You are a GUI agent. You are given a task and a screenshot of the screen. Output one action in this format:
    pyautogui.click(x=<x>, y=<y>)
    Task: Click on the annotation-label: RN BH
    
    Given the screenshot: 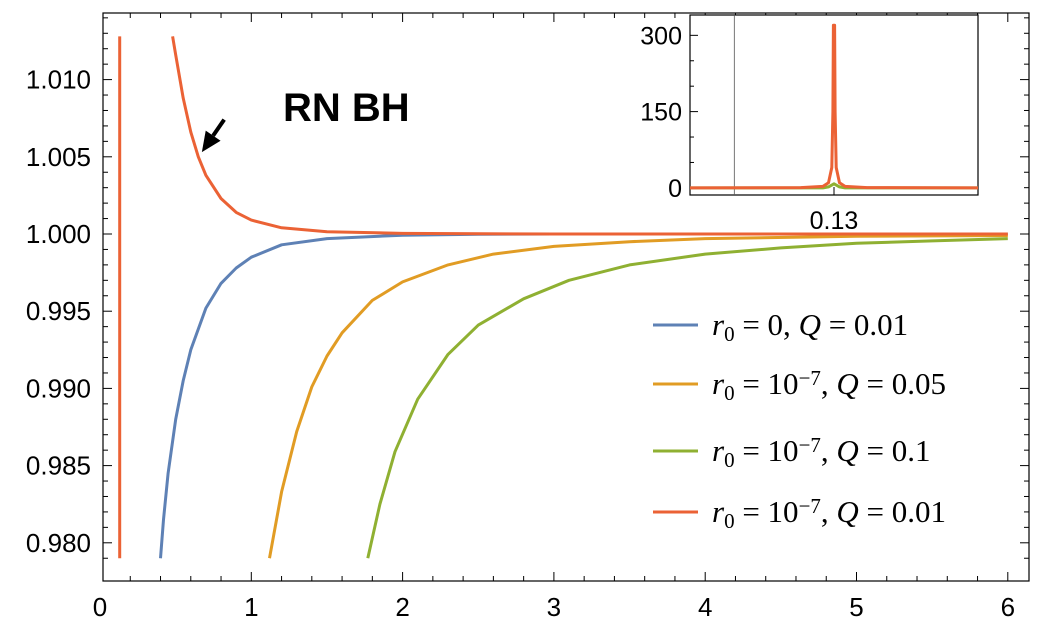 What is the action you would take?
    pyautogui.click(x=346, y=108)
    